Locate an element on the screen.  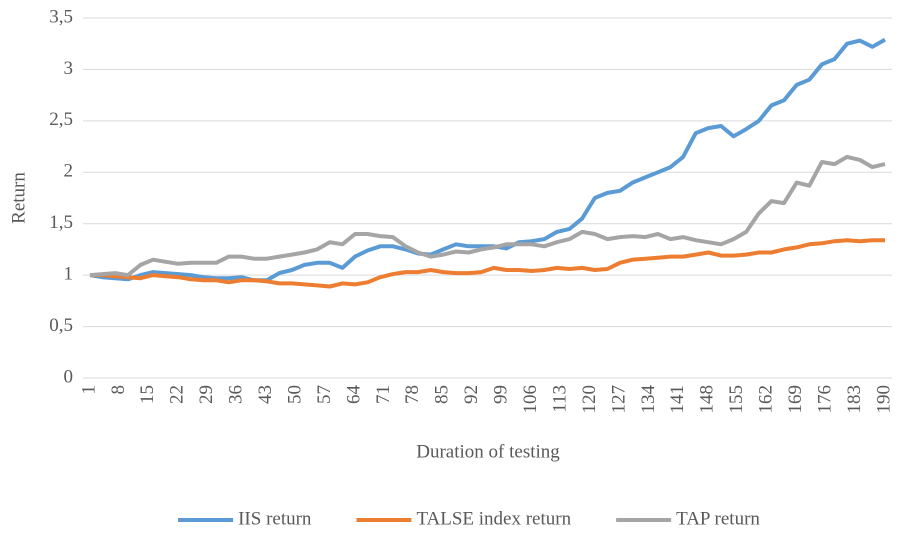
legend-label: TAP return is located at coordinates (718, 518).